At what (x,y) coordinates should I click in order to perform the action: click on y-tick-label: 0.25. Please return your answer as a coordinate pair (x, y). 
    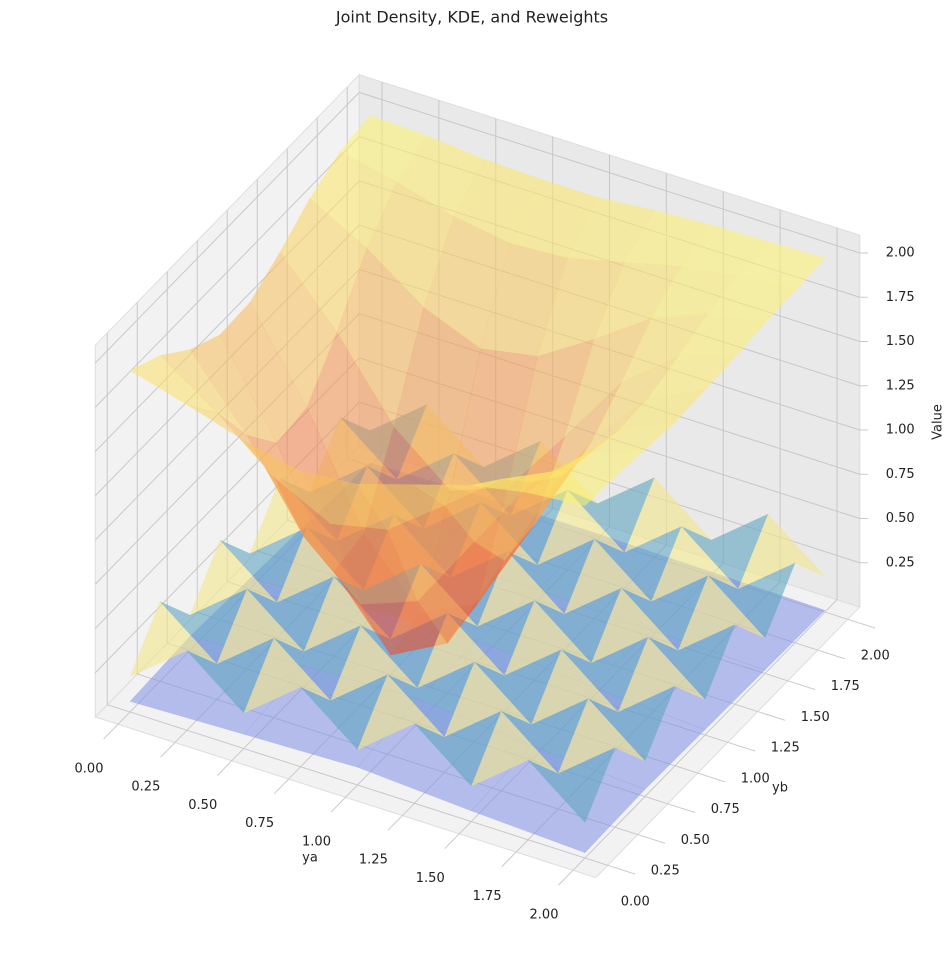
    Looking at the image, I should click on (665, 871).